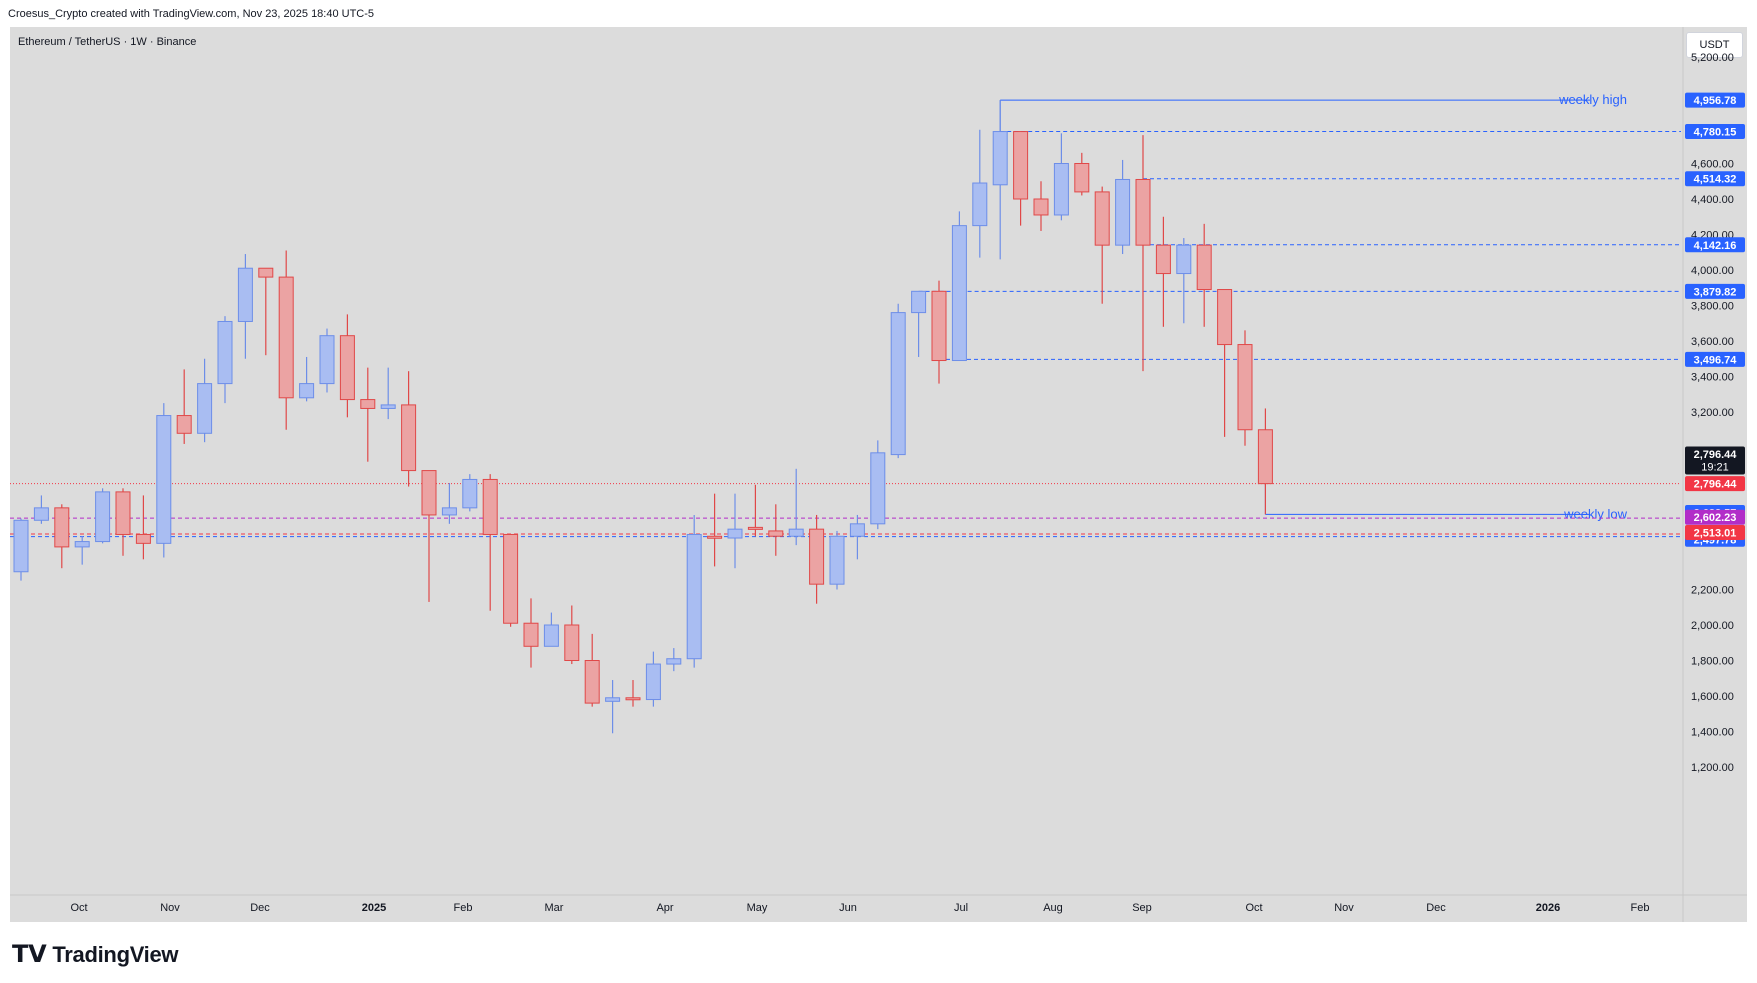 The height and width of the screenshot is (983, 1757). Describe the element at coordinates (1715, 460) in the screenshot. I see `current-price-label-bg` at that location.